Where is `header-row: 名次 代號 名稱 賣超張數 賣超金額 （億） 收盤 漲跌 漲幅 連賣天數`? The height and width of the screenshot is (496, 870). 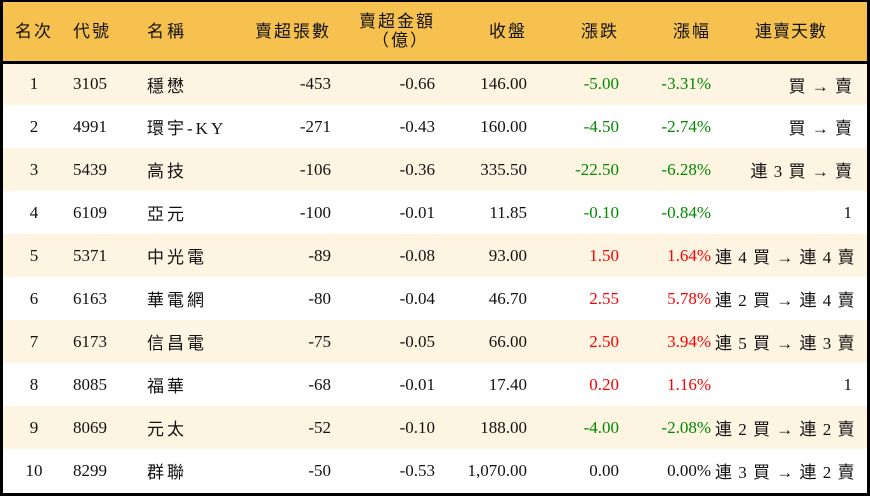
header-row: 名次 代號 名稱 賣超張數 賣超金額 （億） 收盤 漲跌 漲幅 連賣天數 is located at coordinates (435, 33).